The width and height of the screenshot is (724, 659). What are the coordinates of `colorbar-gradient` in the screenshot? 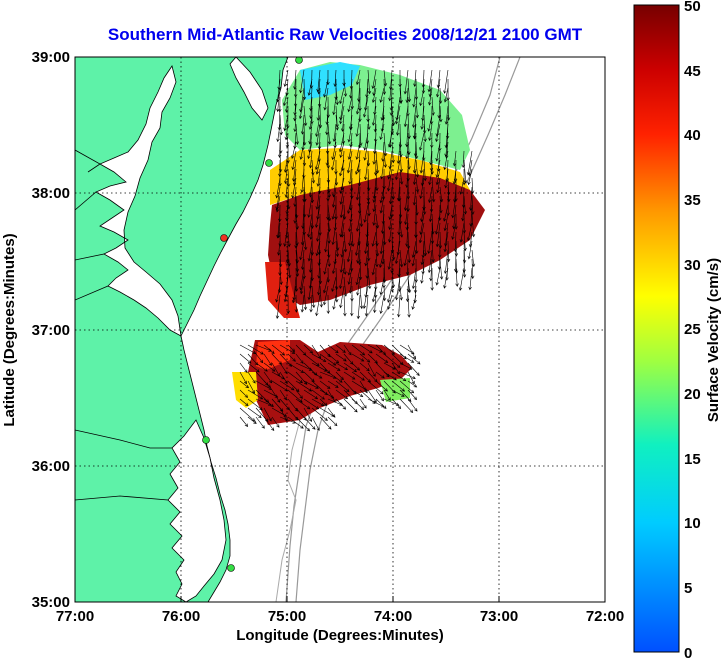 It's located at (656, 328).